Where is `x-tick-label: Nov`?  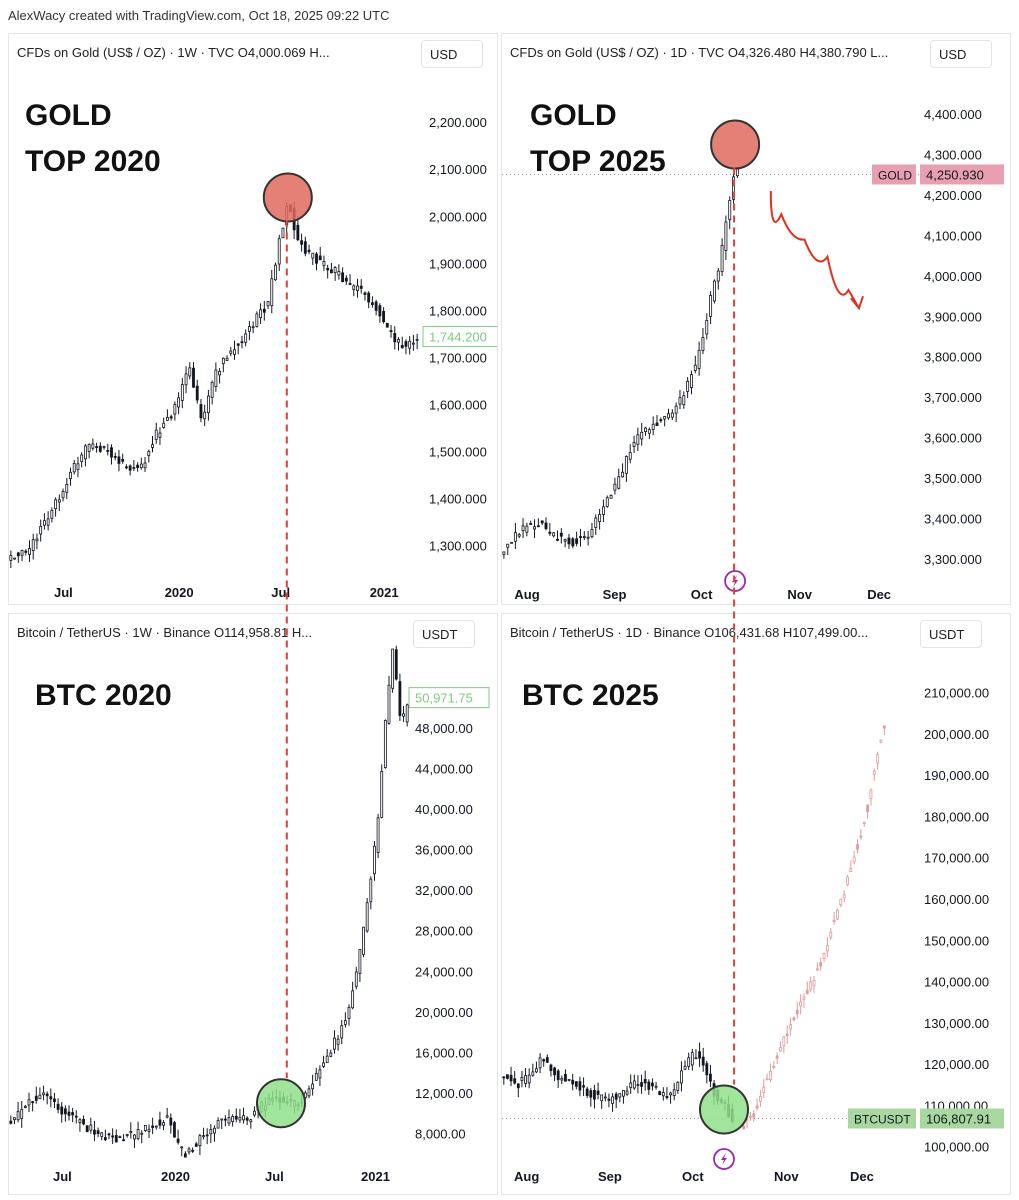 x-tick-label: Nov is located at coordinates (799, 594).